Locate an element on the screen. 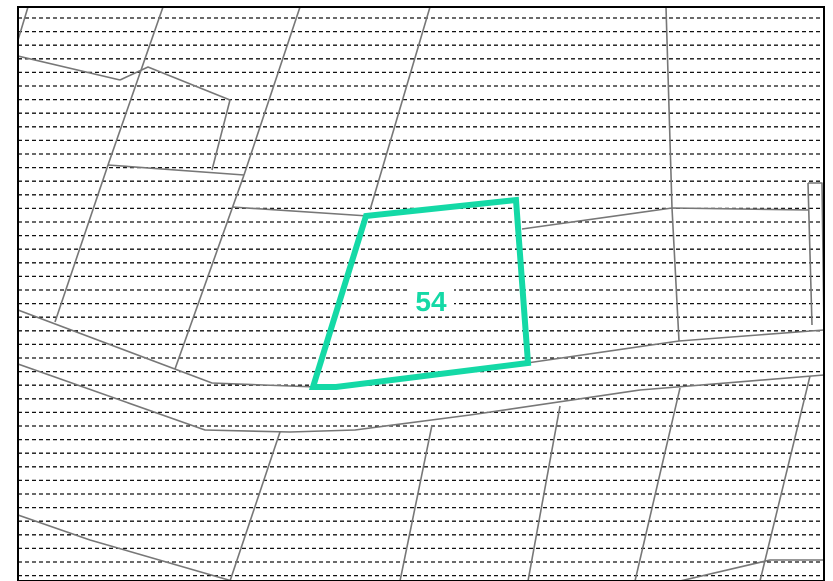 The image size is (833, 581). highlighted-parcel is located at coordinates (420, 293).